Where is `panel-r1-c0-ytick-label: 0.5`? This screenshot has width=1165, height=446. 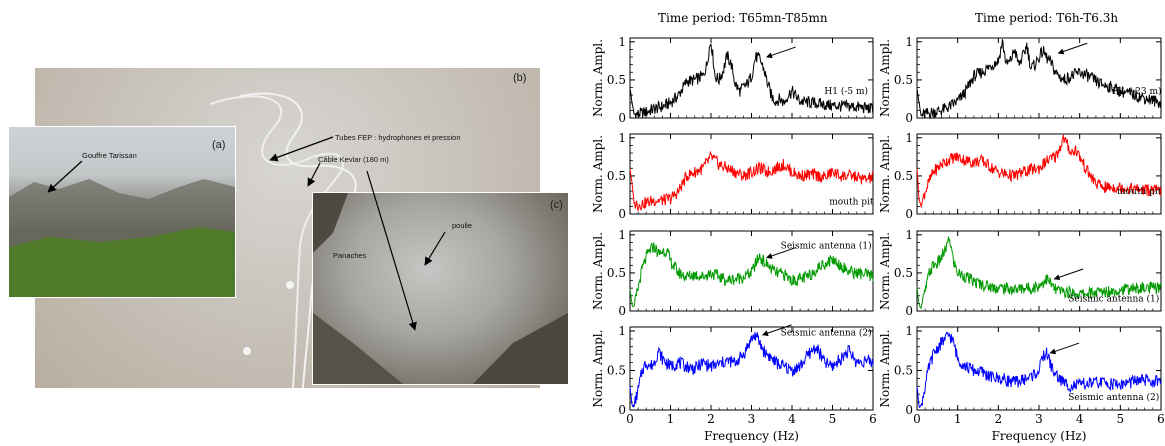
panel-r1-c0-ytick-label: 0.5 is located at coordinates (616, 176).